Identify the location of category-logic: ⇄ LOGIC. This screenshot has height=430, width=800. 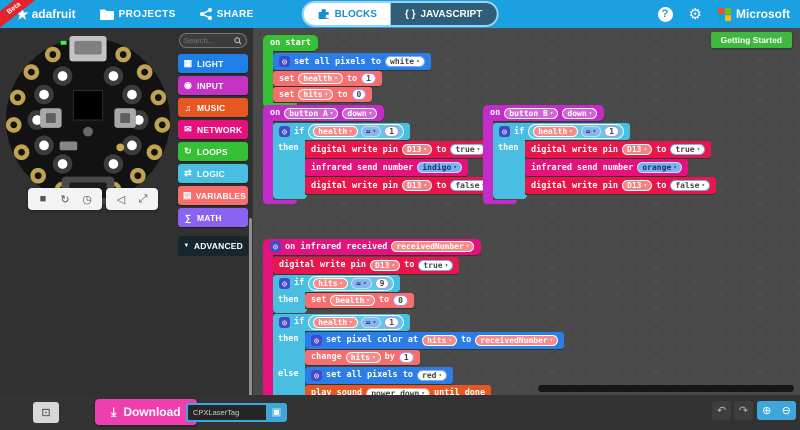
(213, 173).